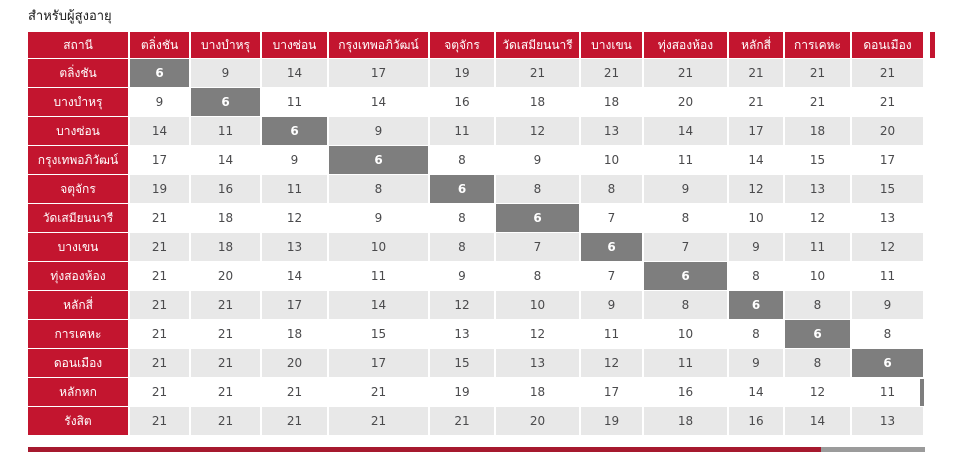 The width and height of the screenshot is (960, 462). Describe the element at coordinates (475, 421) in the screenshot. I see `table-row: รังสิต 21 21 21 21 21 20 19 18 16 14 13` at that location.